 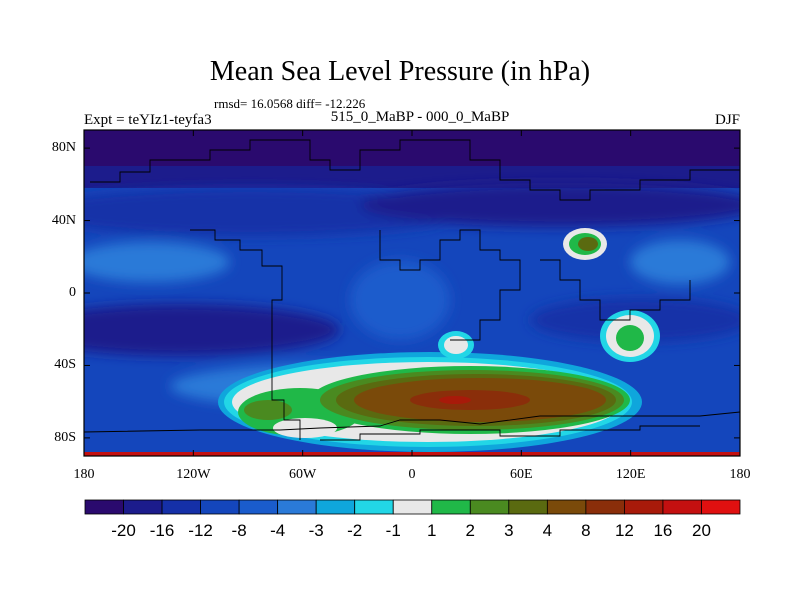 What do you see at coordinates (355, 530) in the screenshot?
I see `colorbar-label: -2` at bounding box center [355, 530].